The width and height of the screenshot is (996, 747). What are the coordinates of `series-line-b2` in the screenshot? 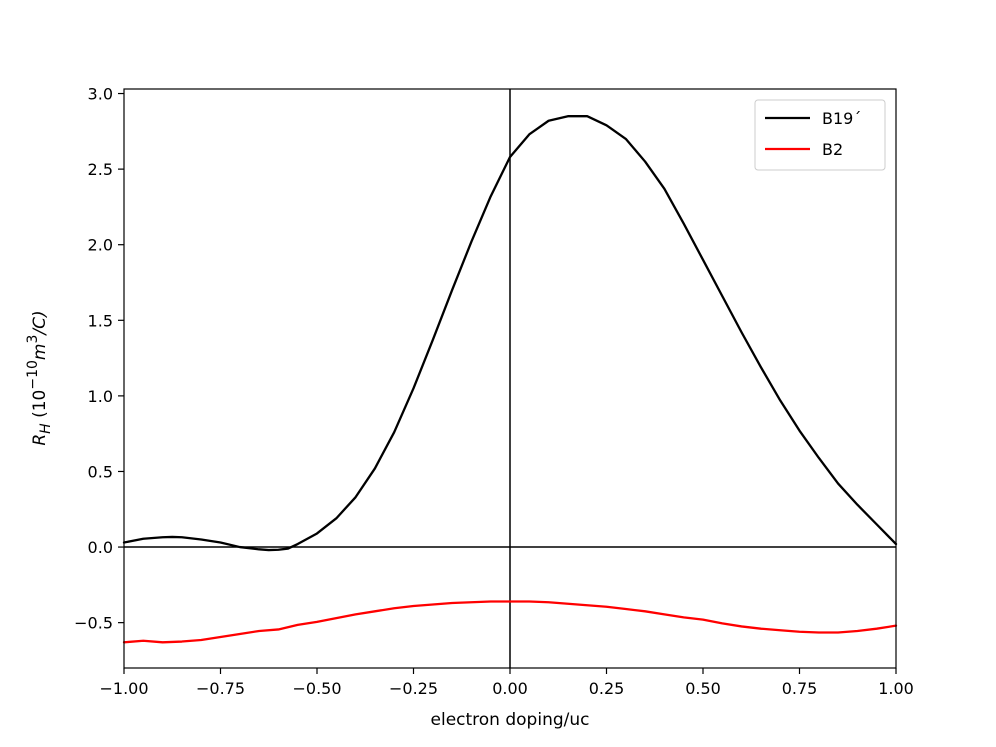 It's located at (510, 622).